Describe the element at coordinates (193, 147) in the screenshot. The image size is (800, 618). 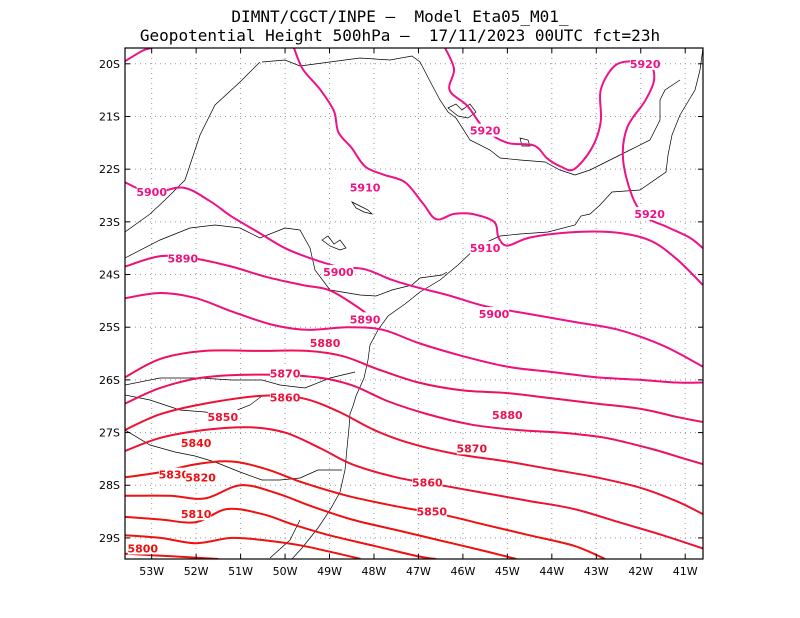
I see `state-border-ms-sp` at that location.